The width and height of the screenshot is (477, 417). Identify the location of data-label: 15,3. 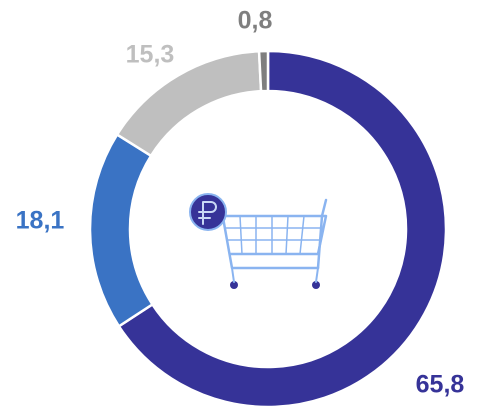
(150, 55).